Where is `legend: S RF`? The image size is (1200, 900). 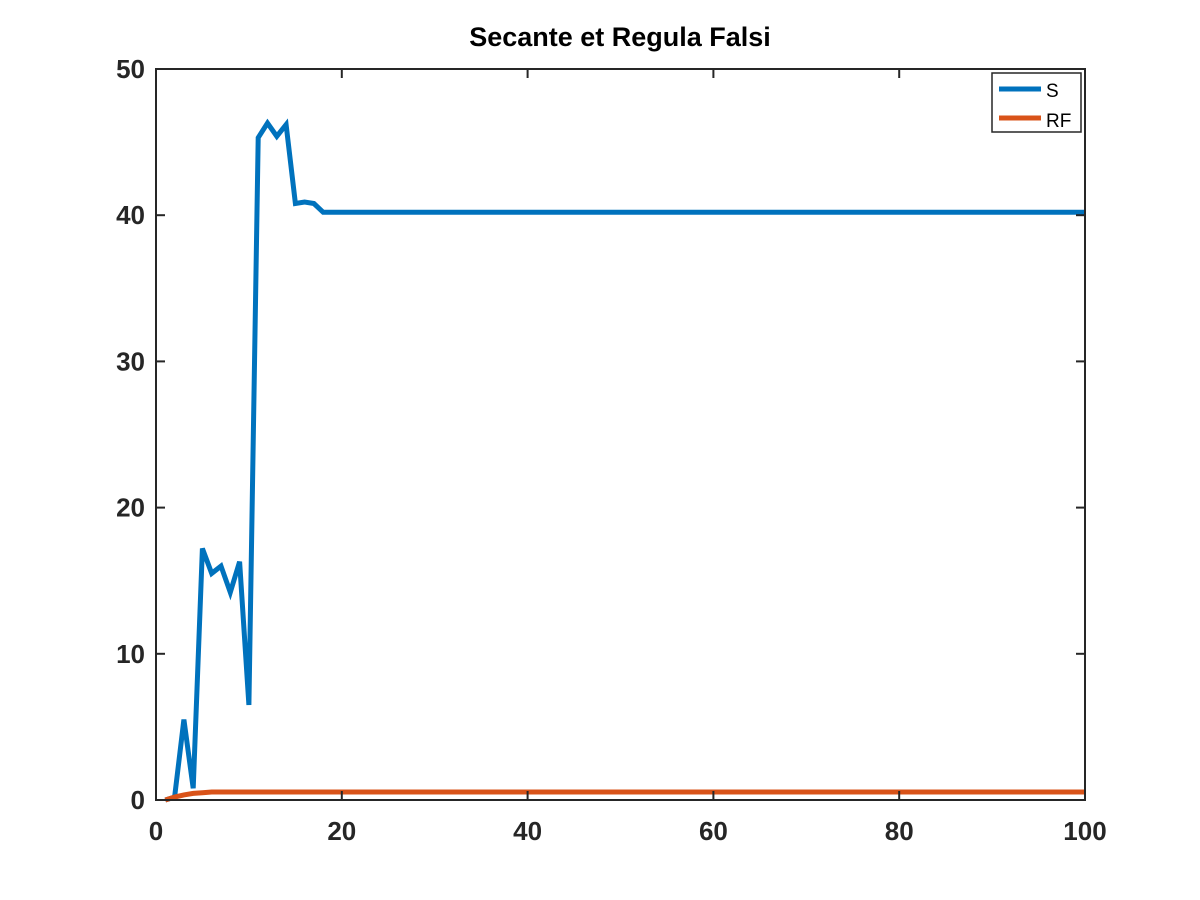 legend: S RF is located at coordinates (1036, 102).